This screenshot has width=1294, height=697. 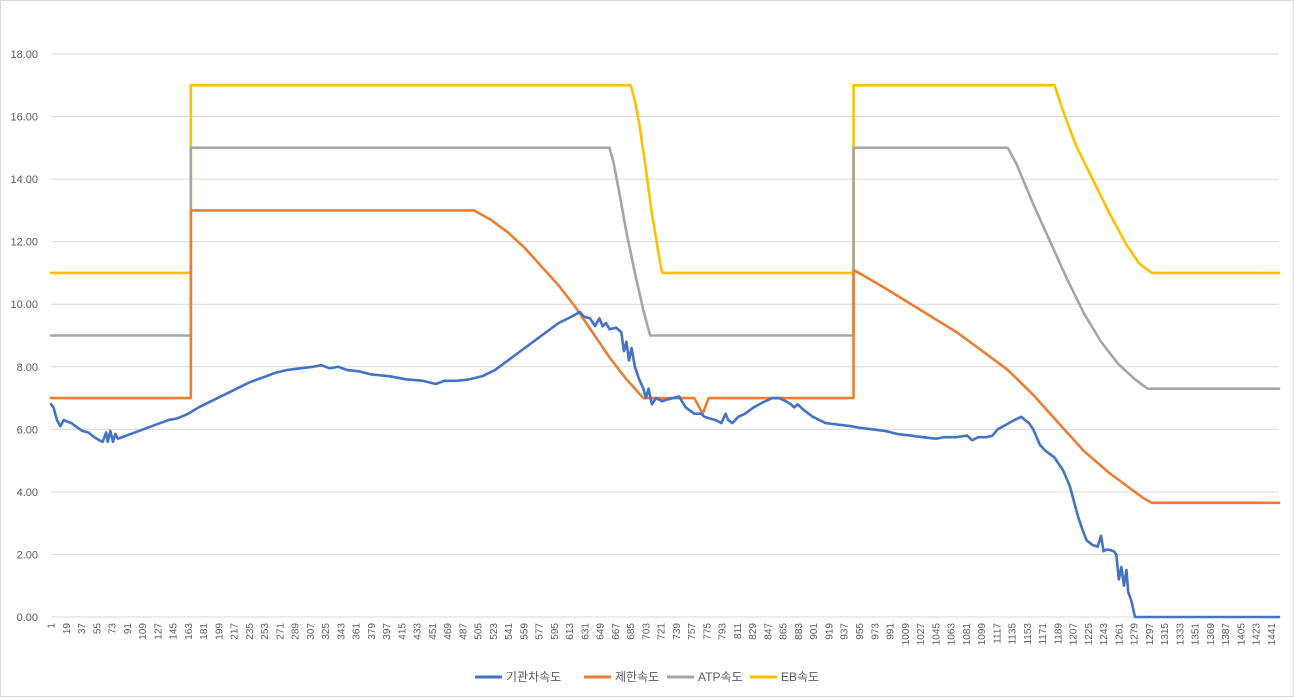 I want to click on x-tick-label: 847, so click(x=768, y=631).